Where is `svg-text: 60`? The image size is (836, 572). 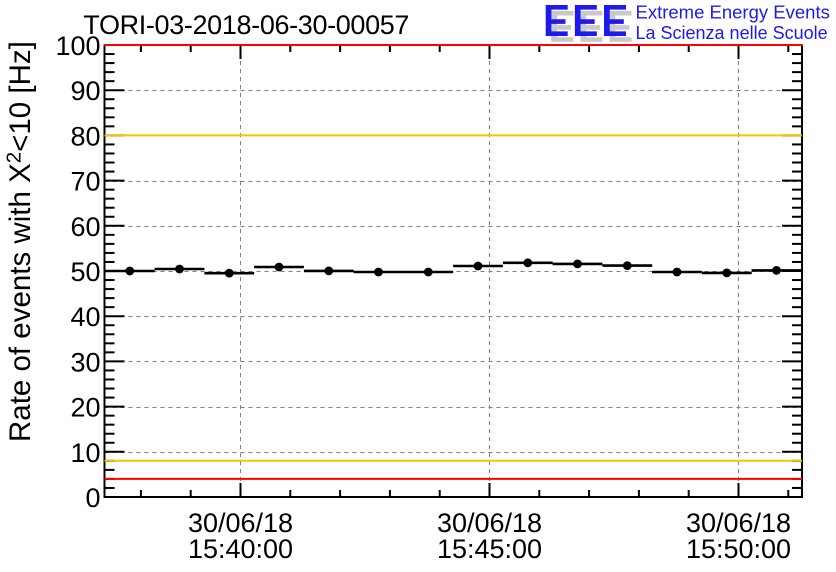 svg-text: 60 is located at coordinates (85, 227).